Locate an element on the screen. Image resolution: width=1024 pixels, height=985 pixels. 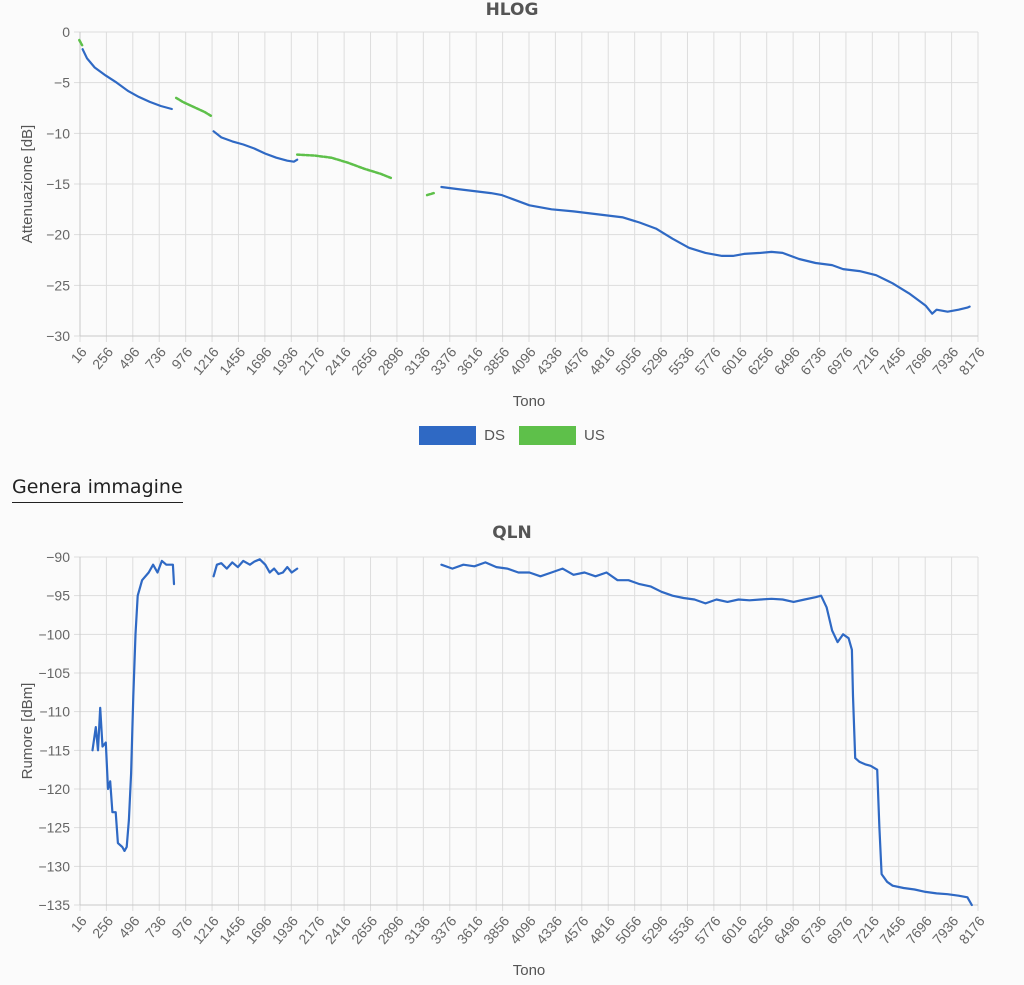
hlog-ytick-label: −5 is located at coordinates (62, 83).